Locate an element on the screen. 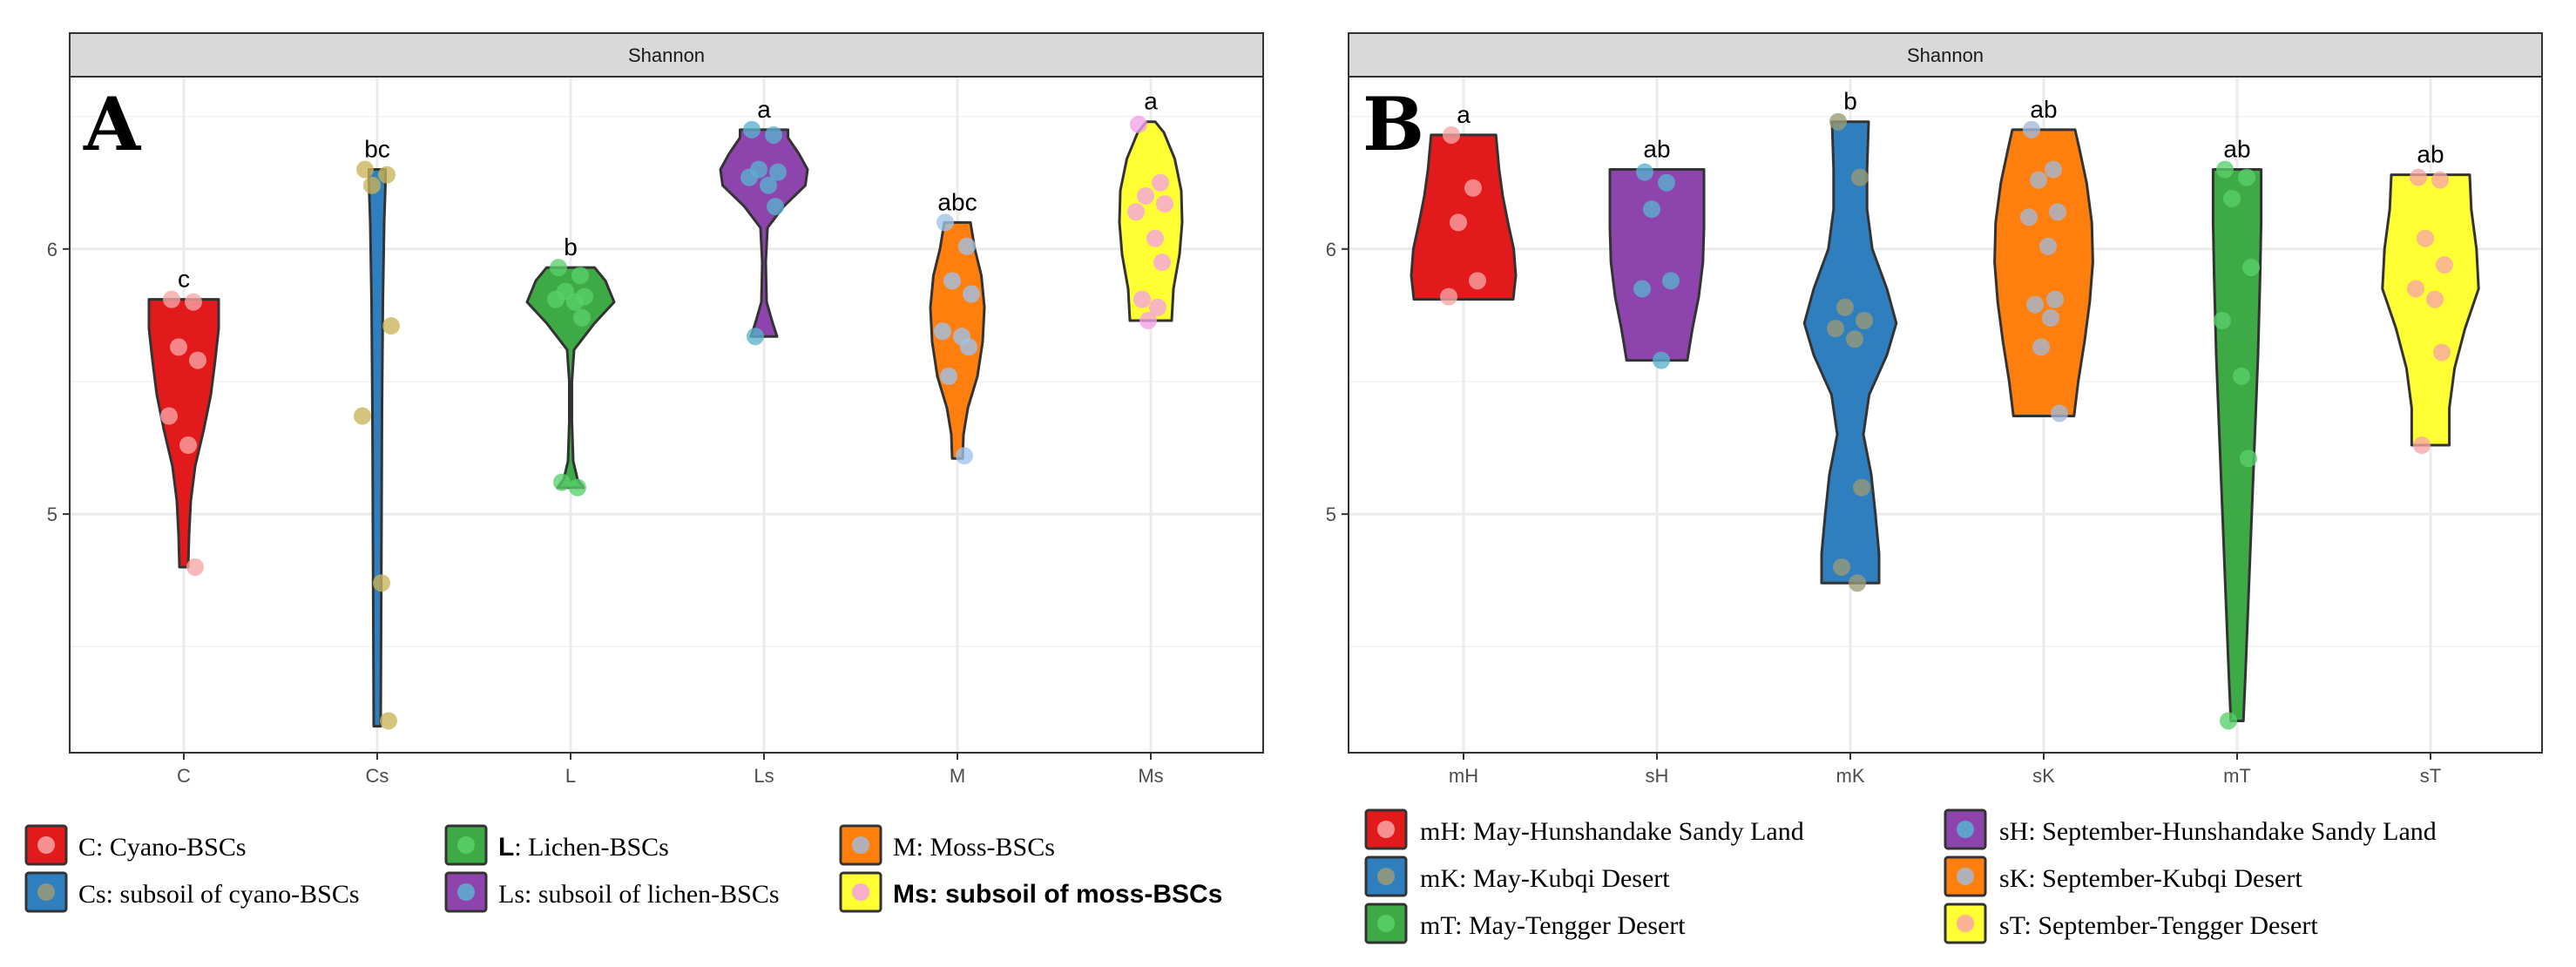 The height and width of the screenshot is (967, 2576). violin-mT is located at coordinates (2237, 445).